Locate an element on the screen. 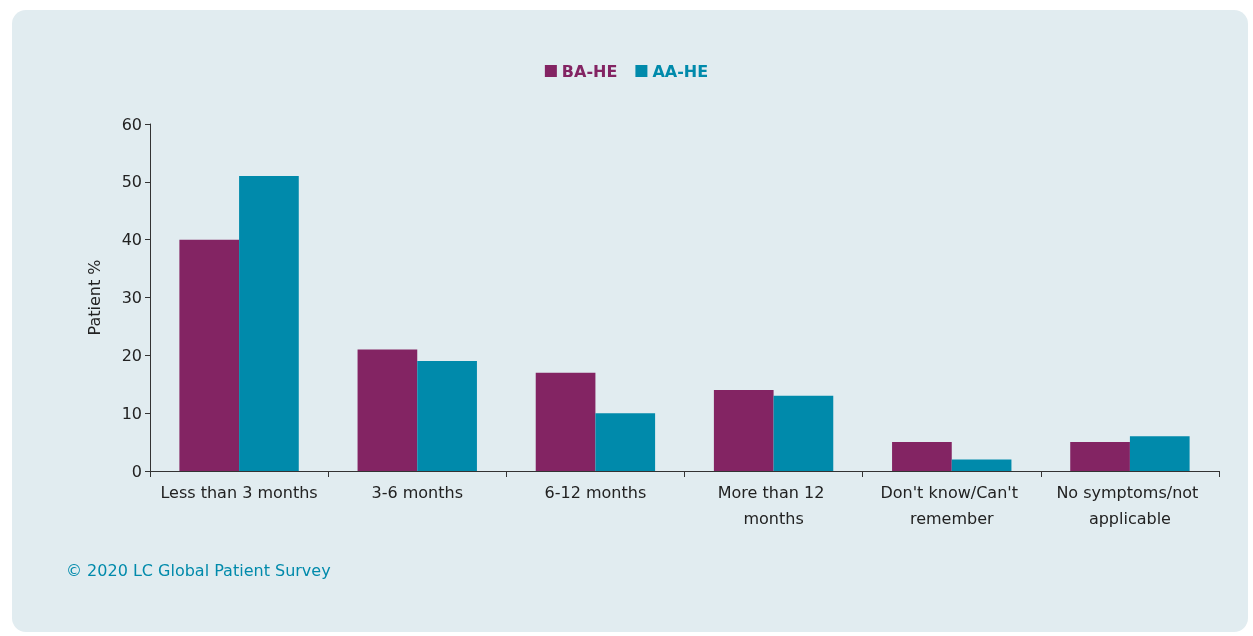  x-tick-label: 3-6 months is located at coordinates (417, 492).